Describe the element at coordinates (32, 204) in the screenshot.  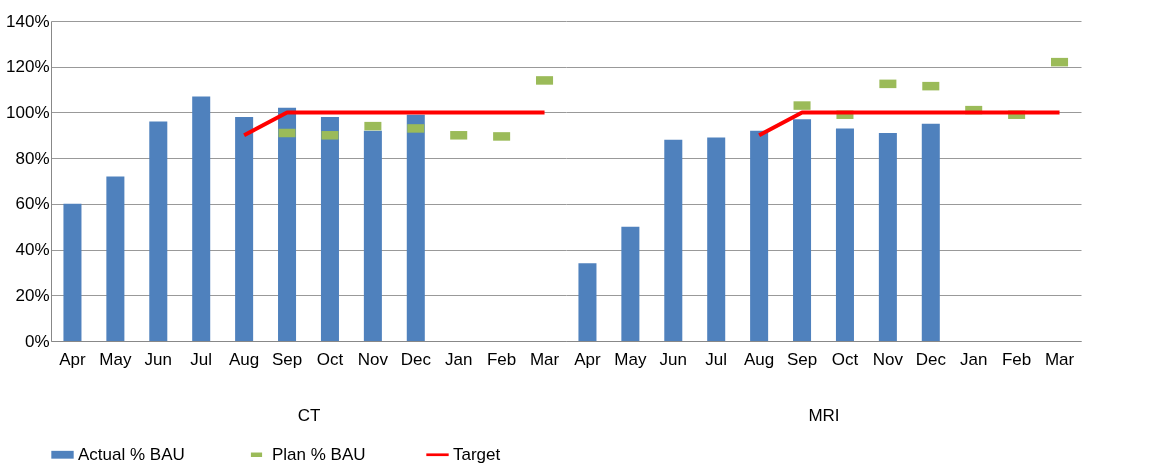
I see `y-tick-label: 60%` at that location.